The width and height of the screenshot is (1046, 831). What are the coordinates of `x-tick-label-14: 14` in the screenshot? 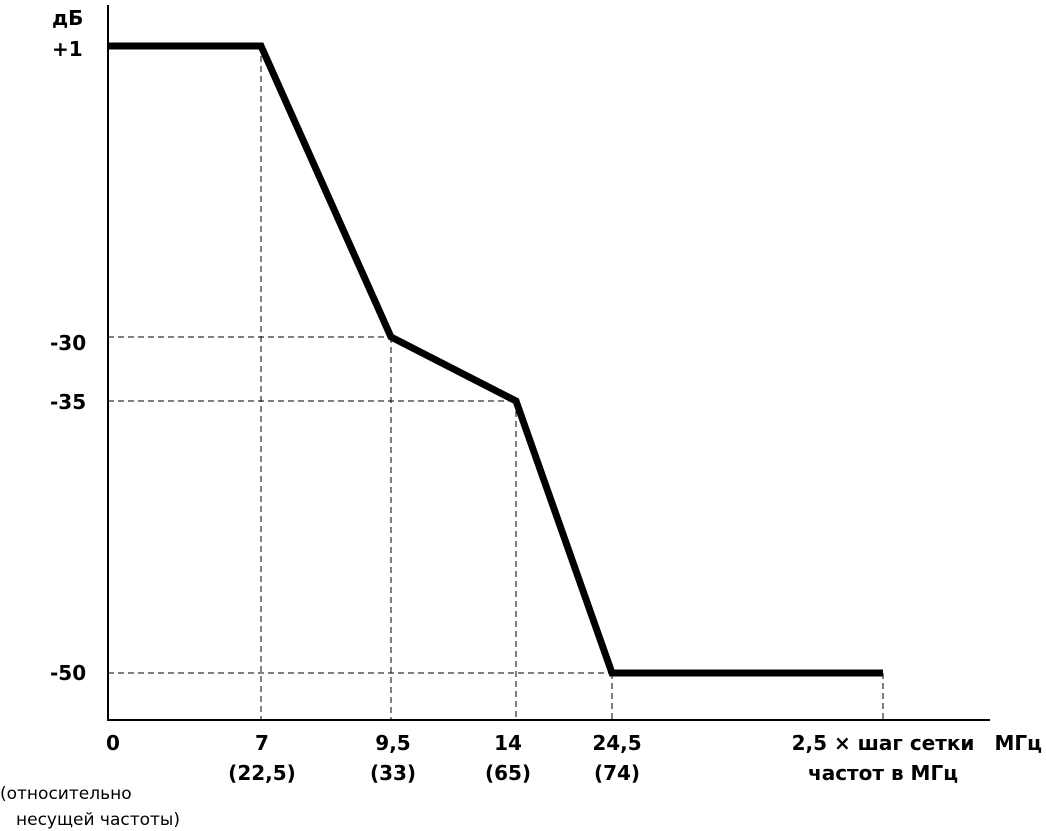 It's located at (508, 743).